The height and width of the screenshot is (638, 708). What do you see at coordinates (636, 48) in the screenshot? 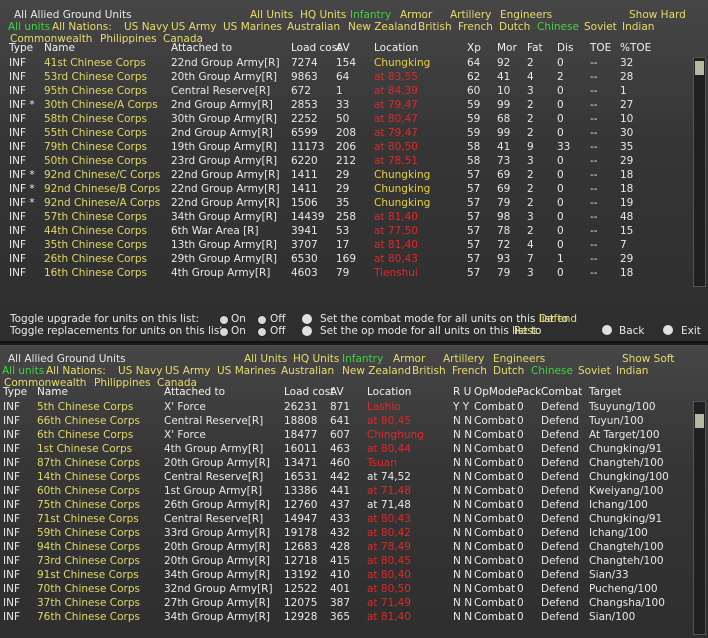
I see `column-header: %TOE` at bounding box center [636, 48].